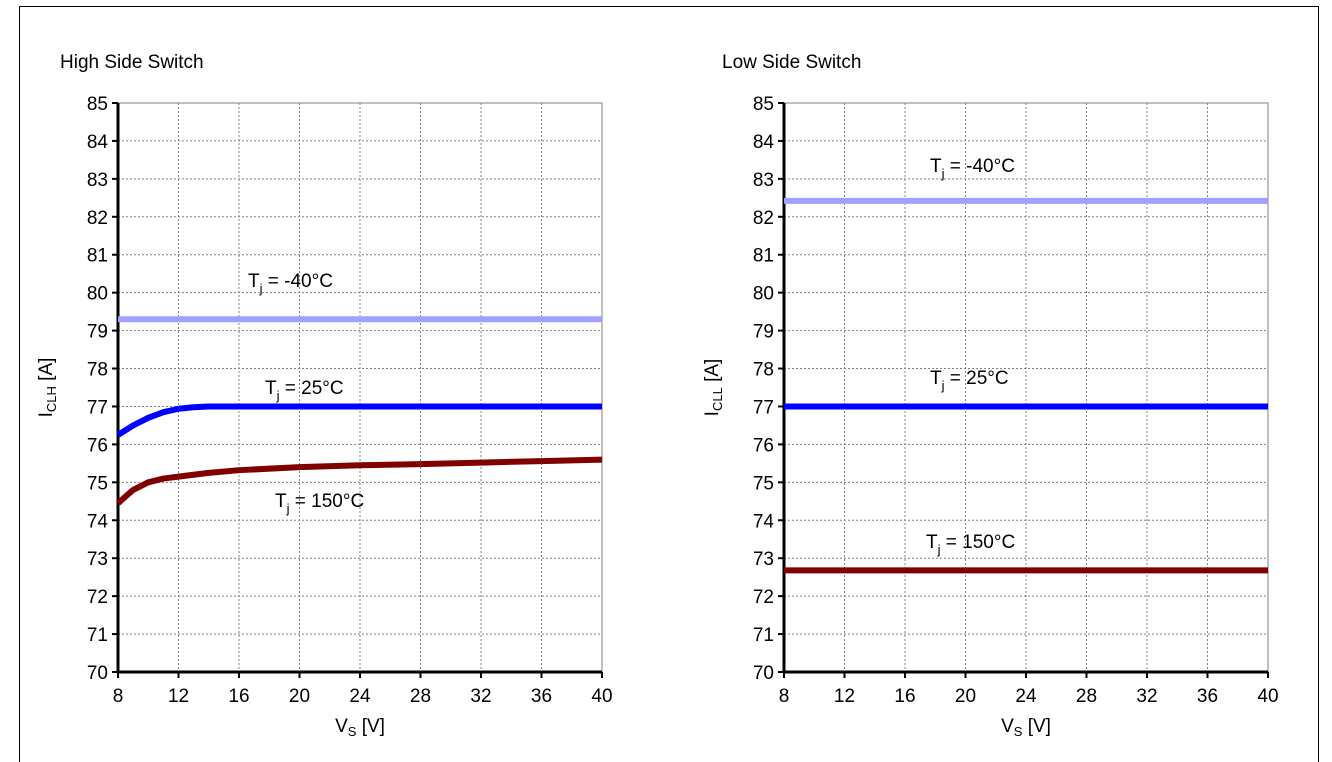 The width and height of the screenshot is (1332, 762). I want to click on y-axis-label-sub: CLH, so click(51, 399).